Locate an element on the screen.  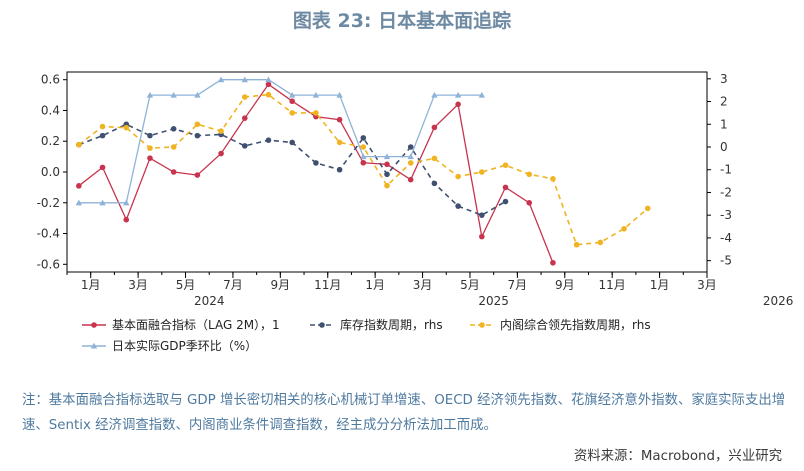
legend-label: 基本面融合指标（LAG 2M），1 is located at coordinates (196, 324).